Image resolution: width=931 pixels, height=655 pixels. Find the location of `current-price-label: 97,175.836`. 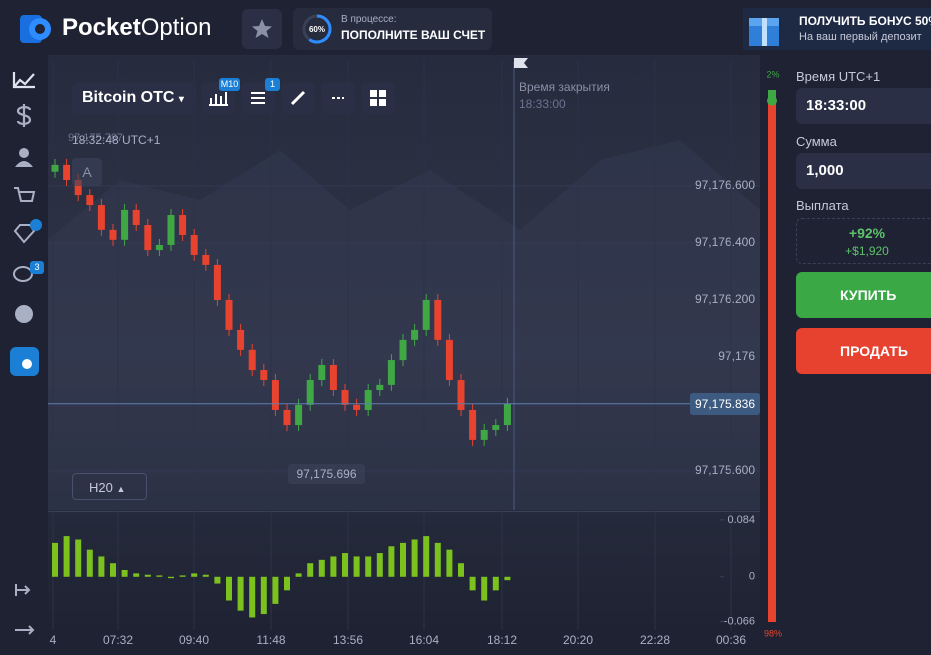

current-price-label: 97,175.836 is located at coordinates (725, 403).